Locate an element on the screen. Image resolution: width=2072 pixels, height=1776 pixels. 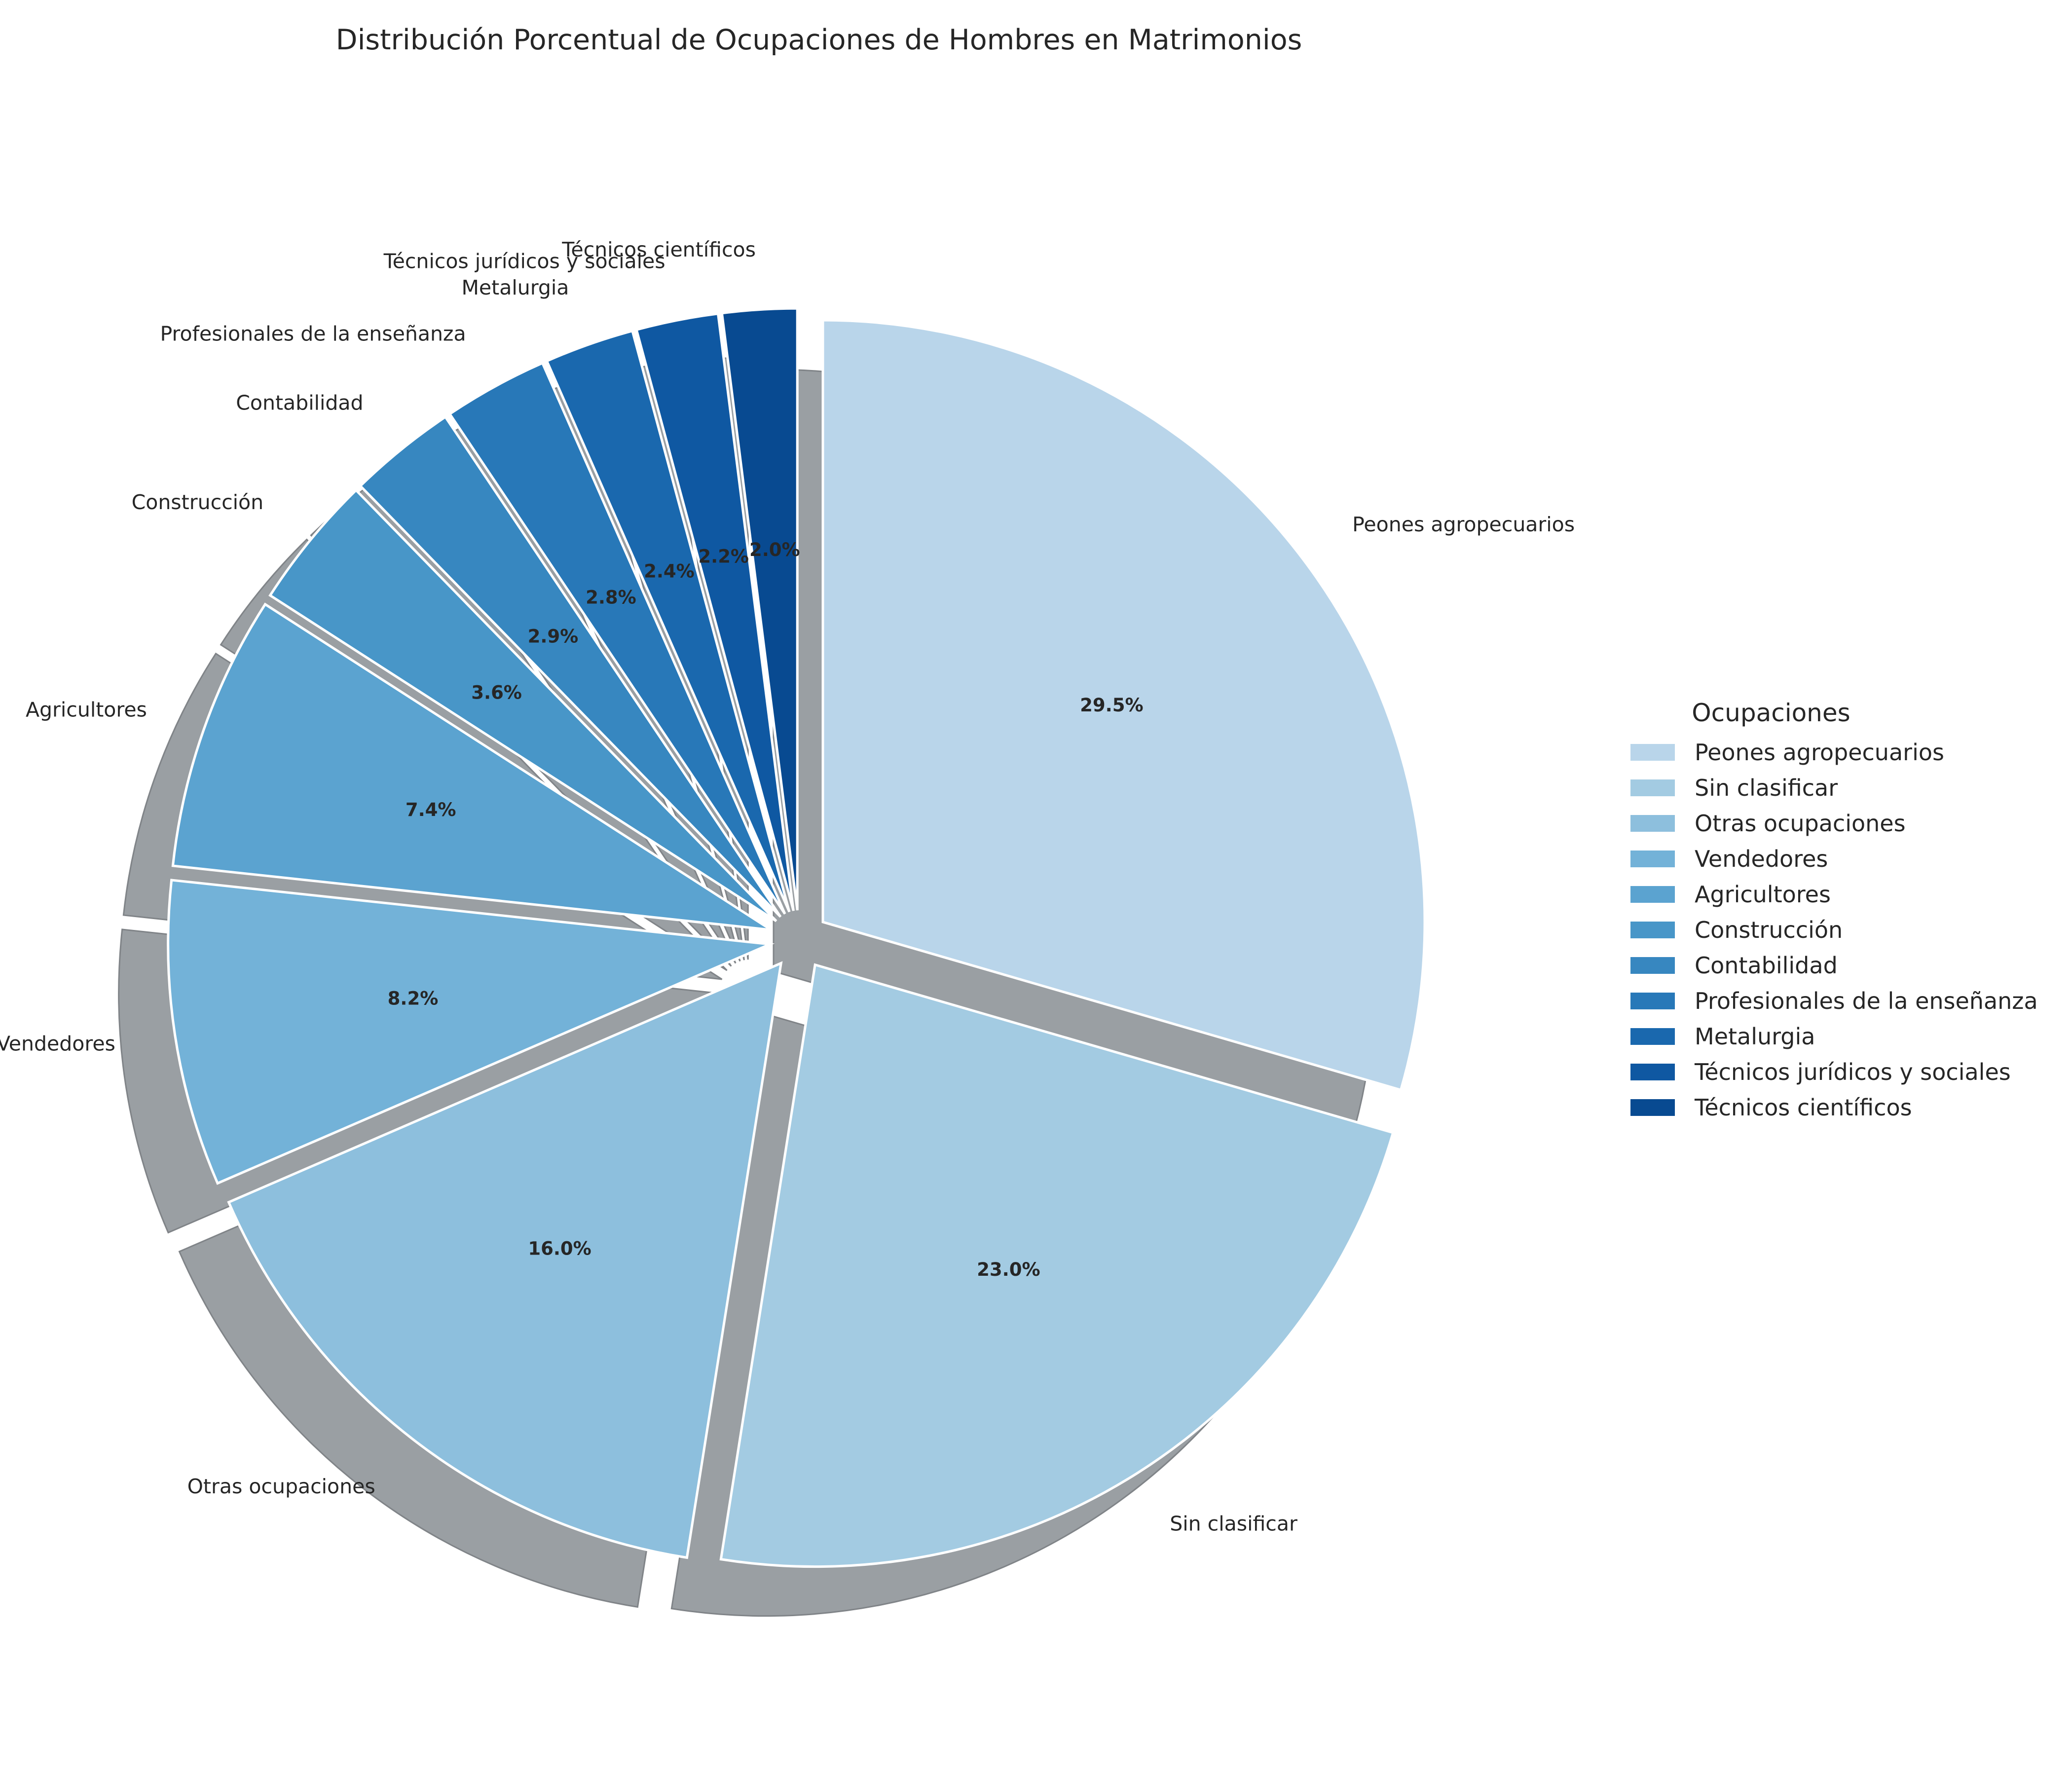
legend-title: Ocupaciones is located at coordinates (1771, 713).